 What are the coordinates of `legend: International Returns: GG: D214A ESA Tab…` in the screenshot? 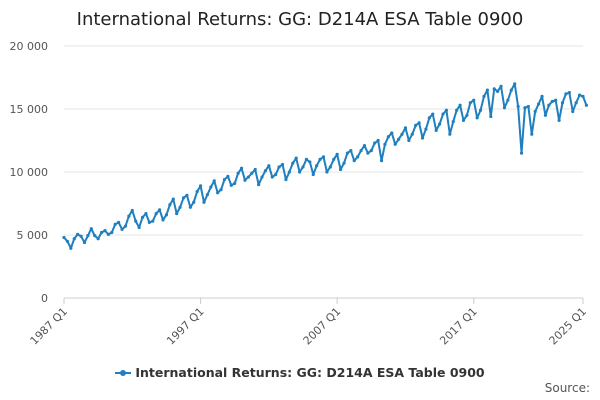 It's located at (300, 372).